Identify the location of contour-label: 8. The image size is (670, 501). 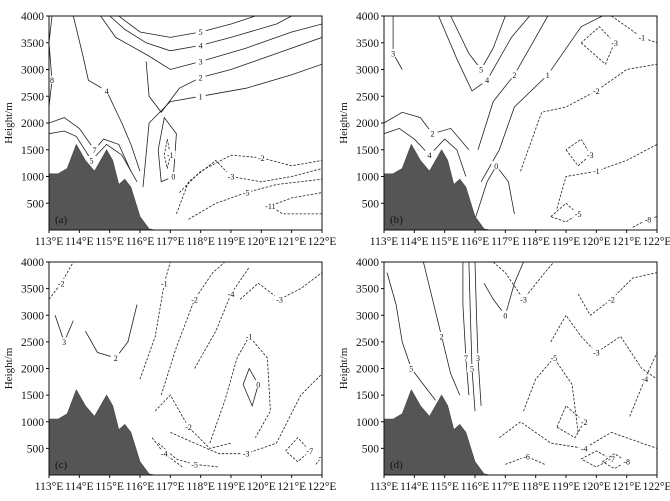
(52, 80).